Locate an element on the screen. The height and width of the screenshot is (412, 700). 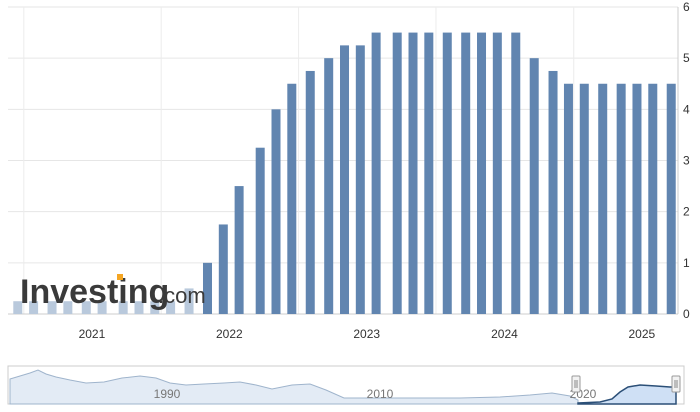
y-tick-label: 6 is located at coordinates (686, 7).